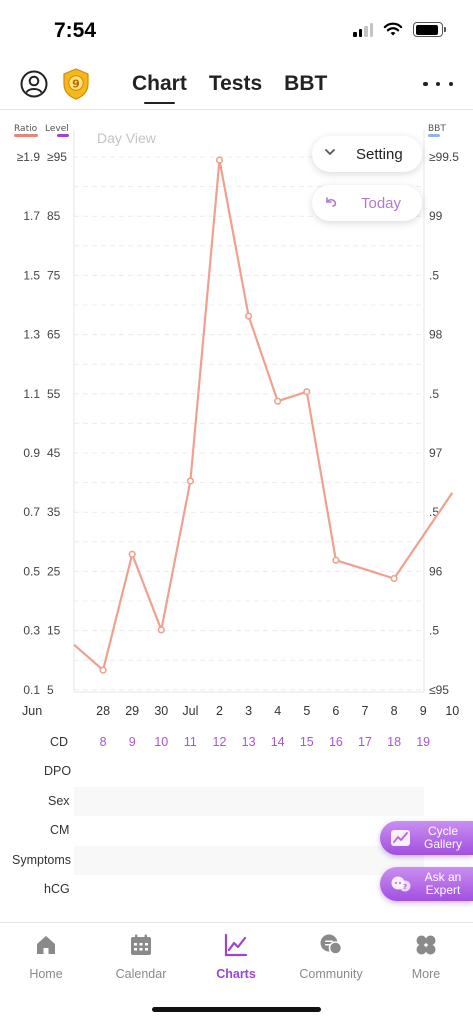 Image resolution: width=473 pixels, height=1023 pixels. What do you see at coordinates (444, 157) in the screenshot?
I see `bbt-tick-label: ≥99.5` at bounding box center [444, 157].